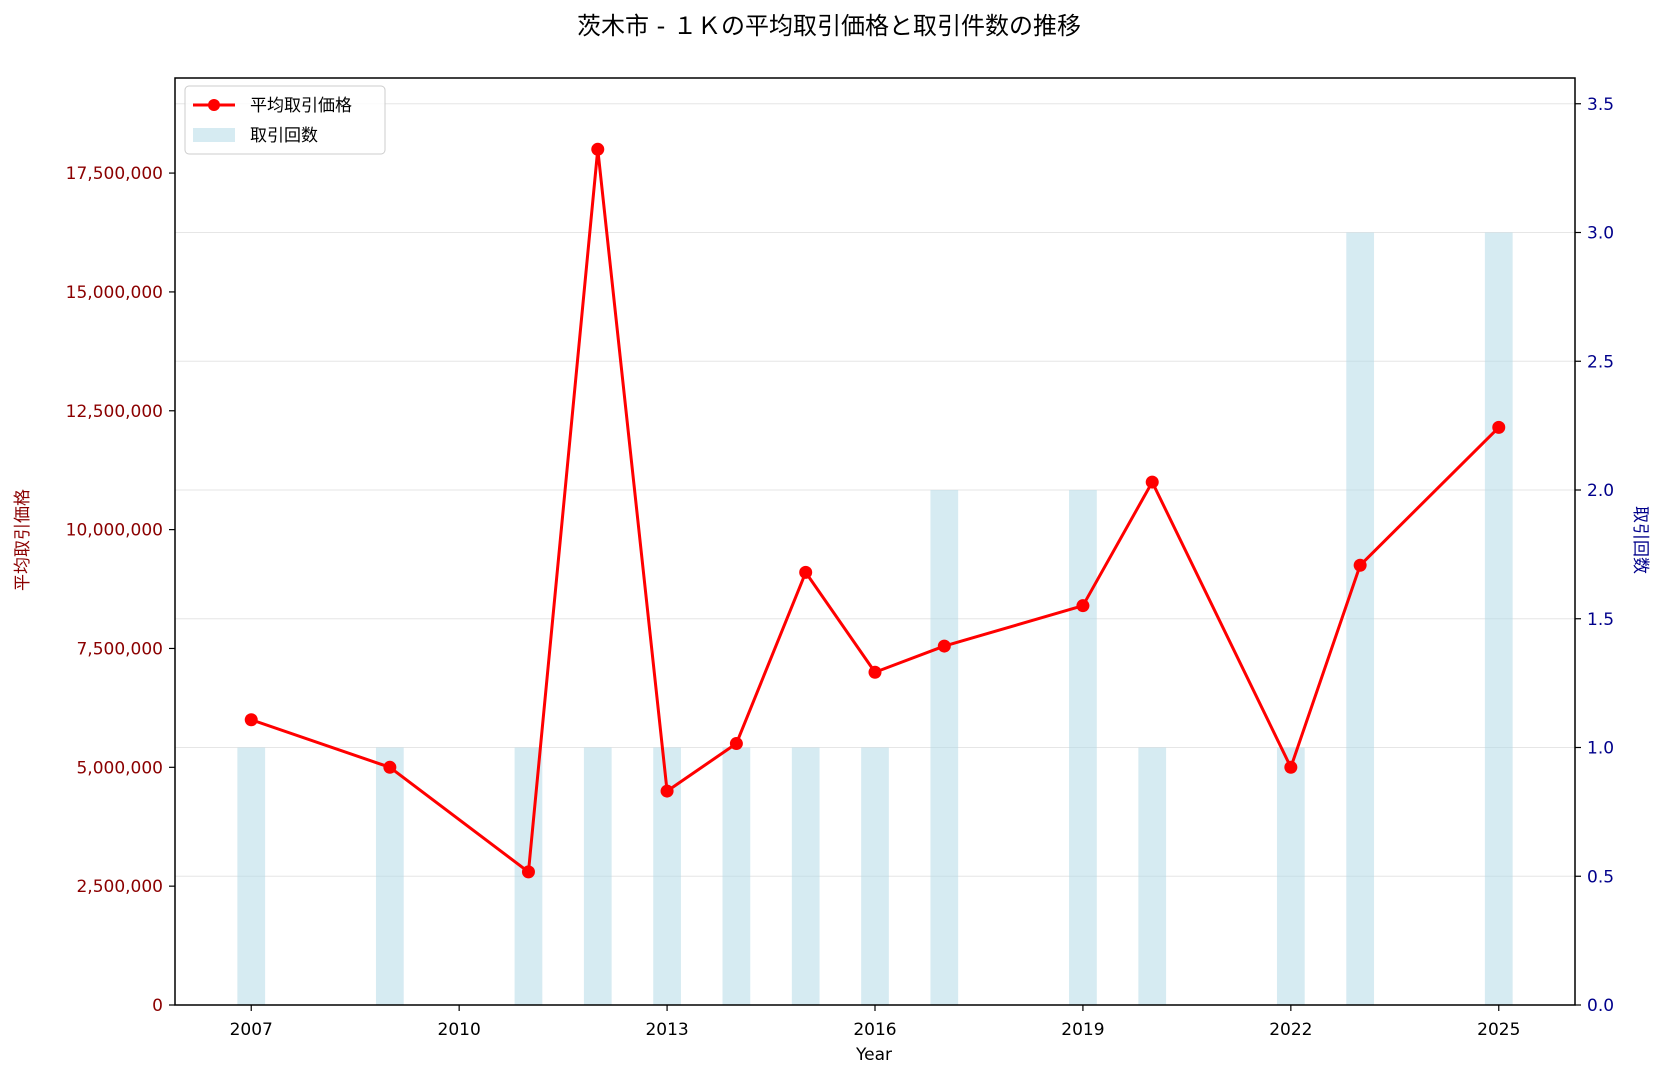  I want to click on bar-2025, so click(1498, 618).